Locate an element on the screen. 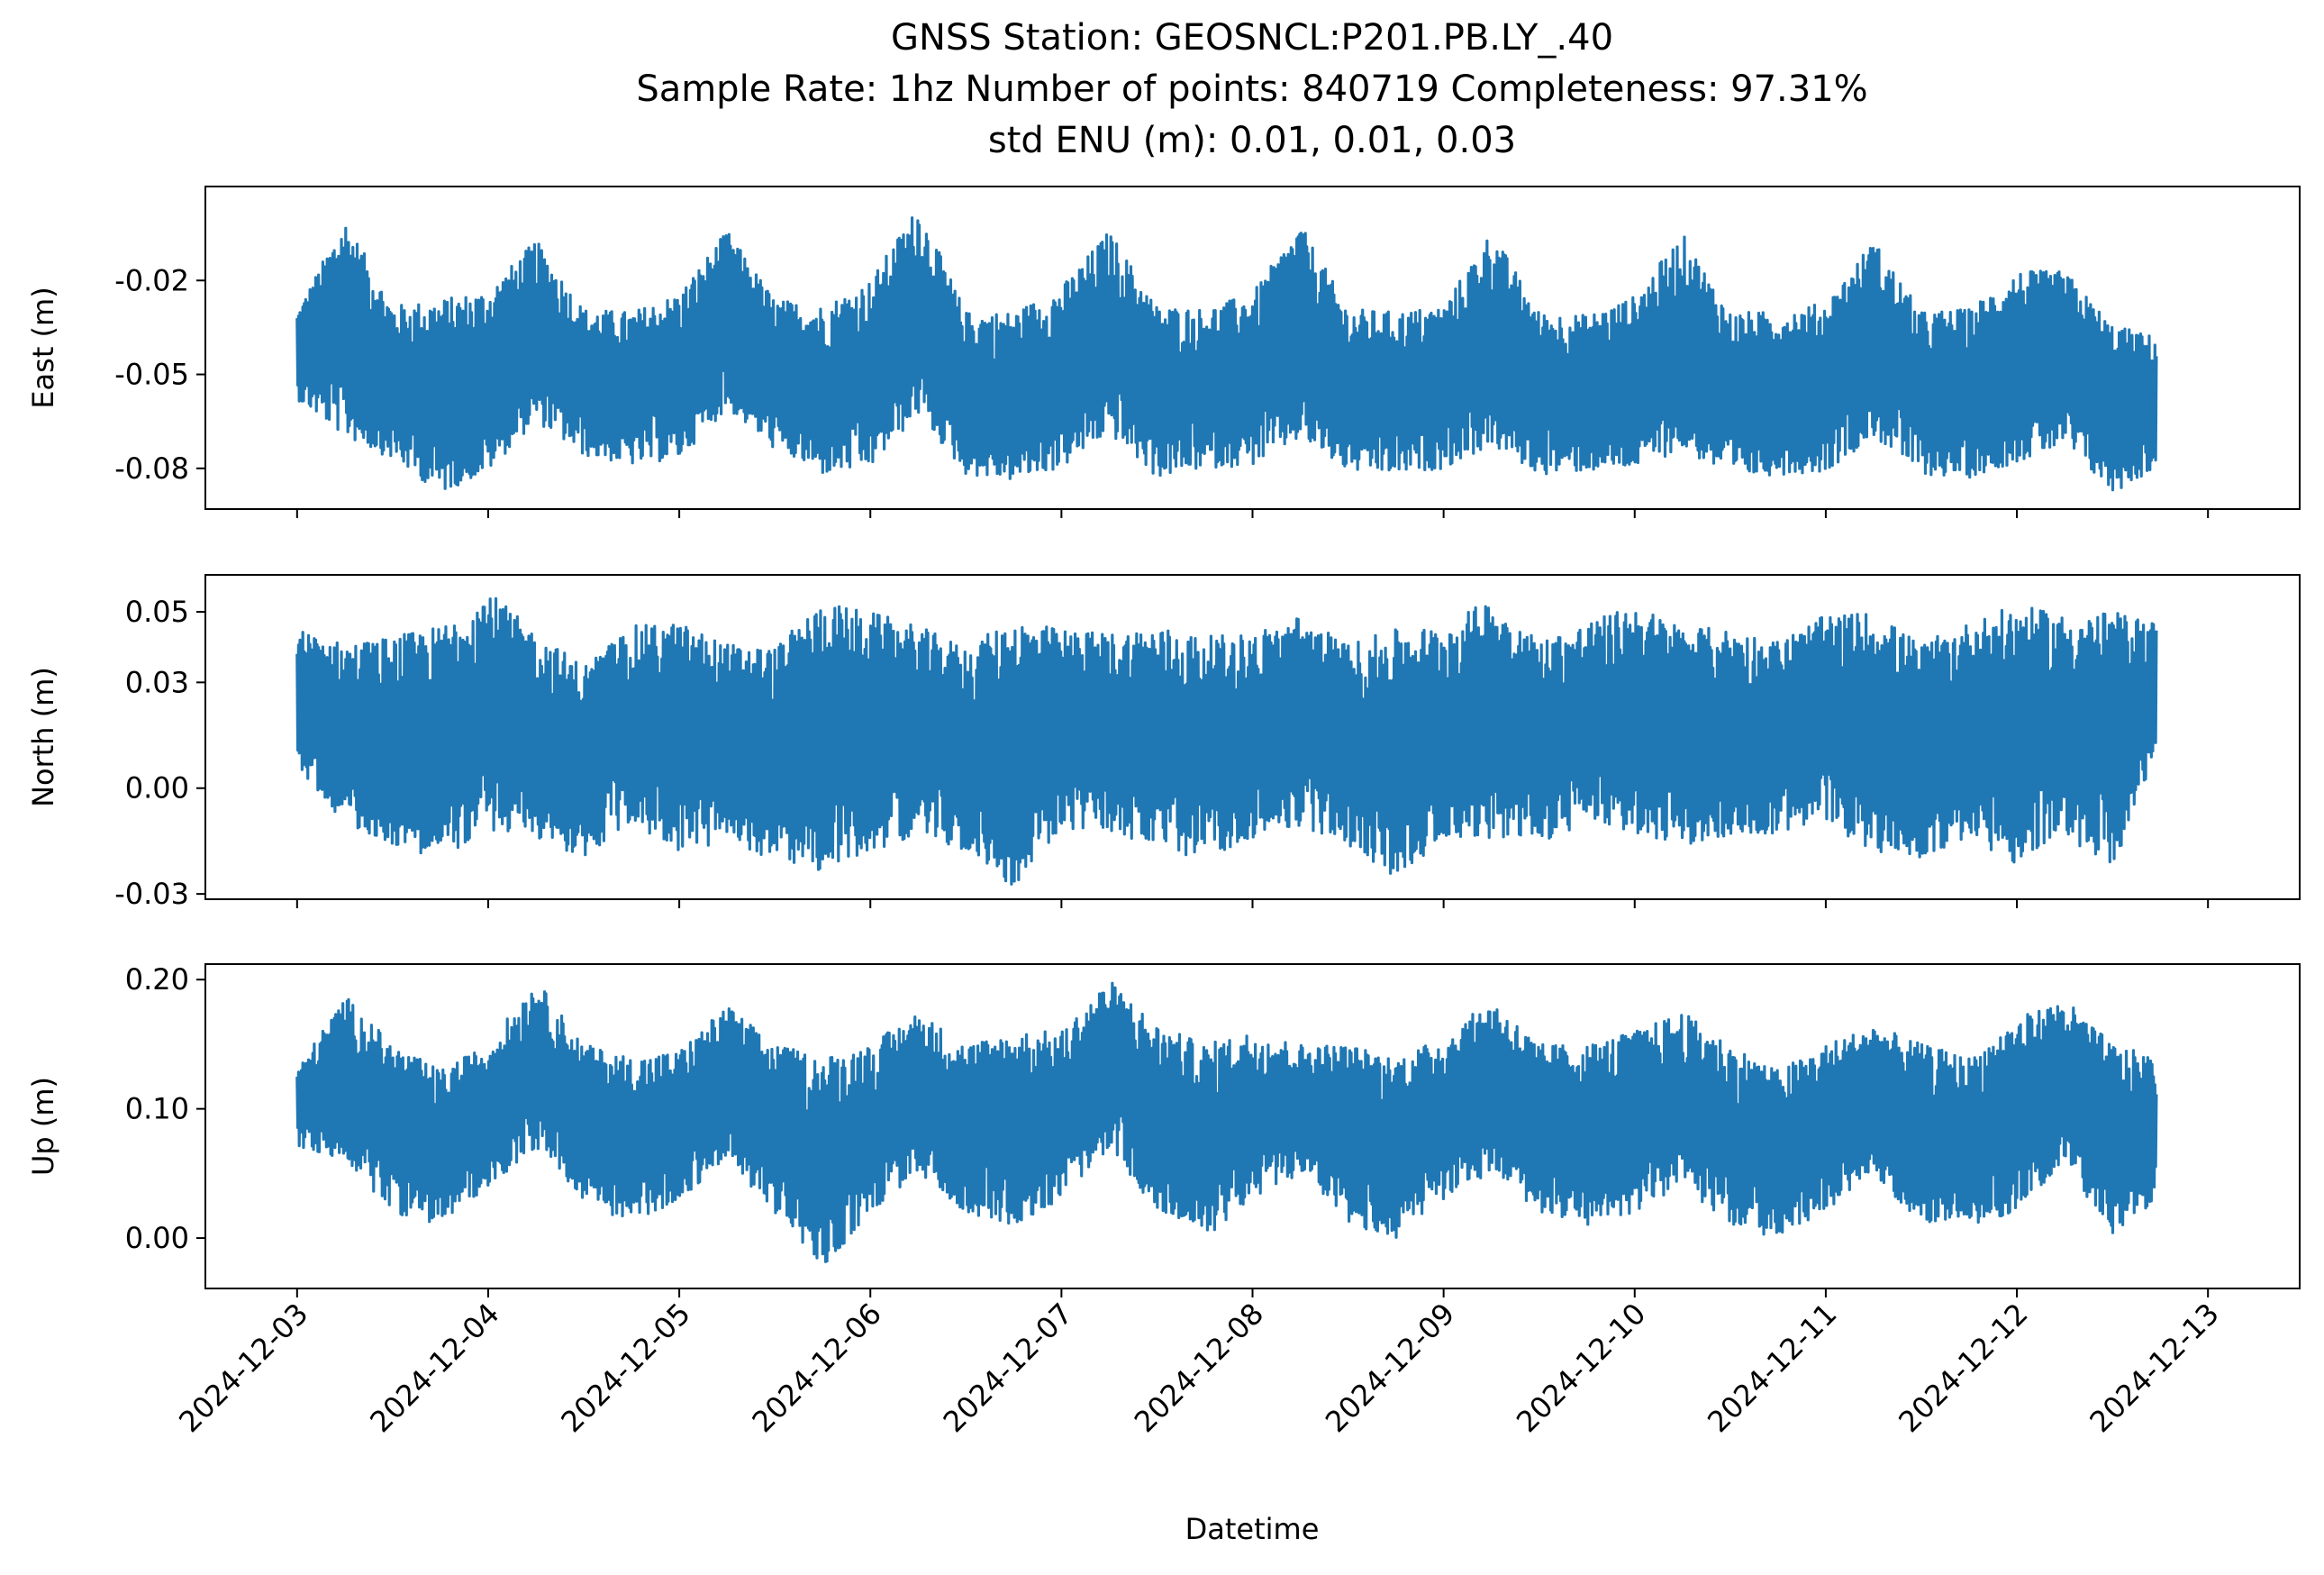  y-tick-label-east: -0.08 is located at coordinates (151, 468).